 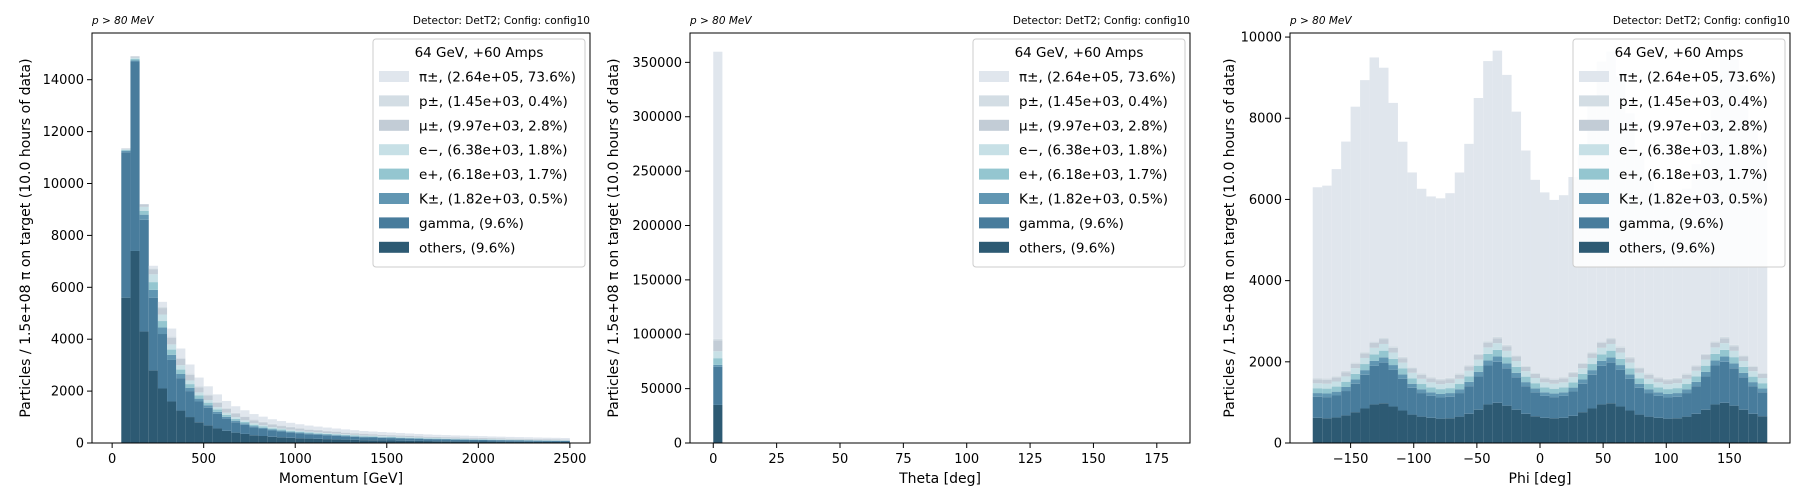 I want to click on y-tick-label: 300000, so click(x=657, y=117).